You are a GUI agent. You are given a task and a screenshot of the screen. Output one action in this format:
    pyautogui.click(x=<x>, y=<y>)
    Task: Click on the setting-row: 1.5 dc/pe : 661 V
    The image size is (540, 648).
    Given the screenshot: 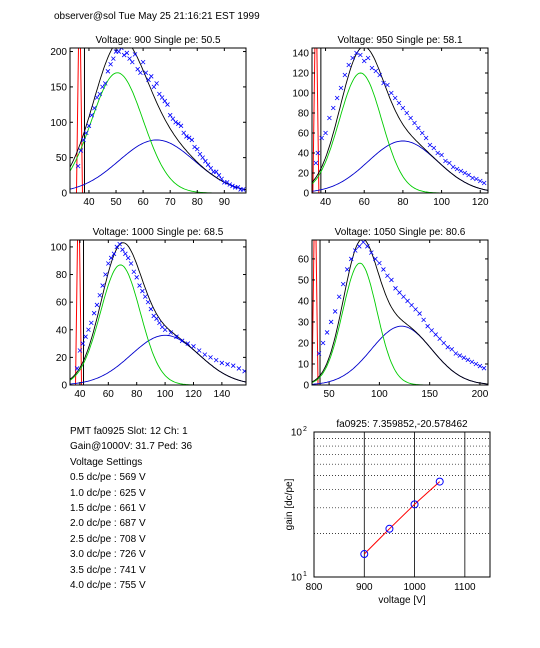 What is the action you would take?
    pyautogui.click(x=108, y=508)
    